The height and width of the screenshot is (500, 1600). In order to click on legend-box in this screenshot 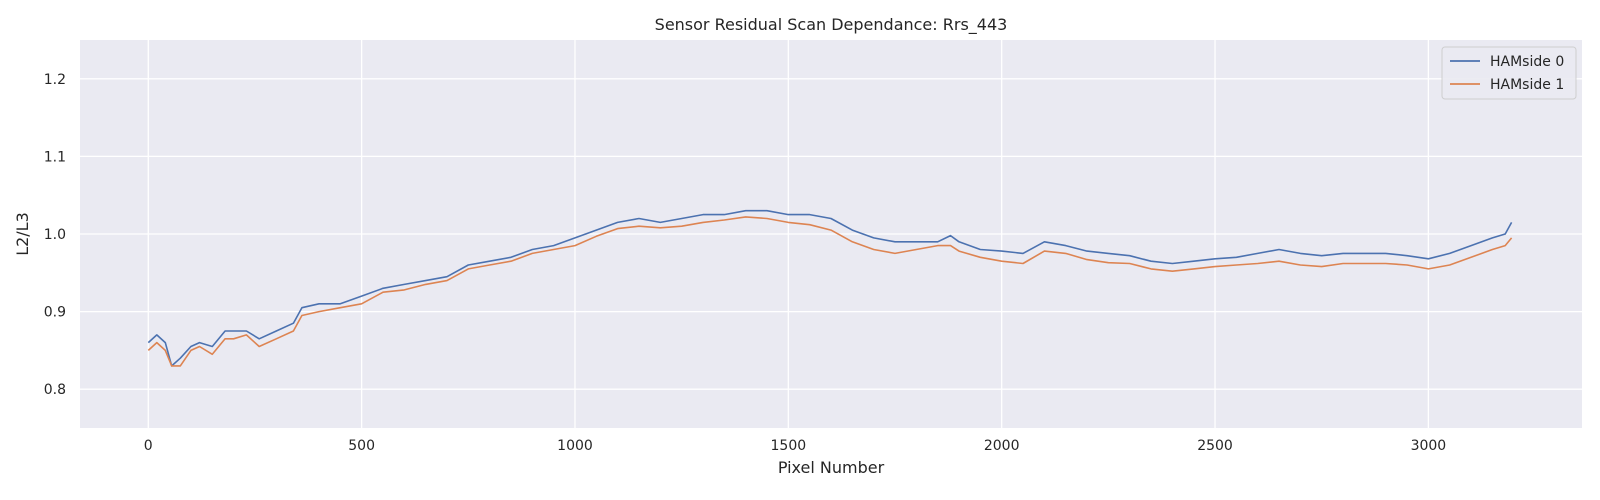, I will do `click(1509, 73)`.